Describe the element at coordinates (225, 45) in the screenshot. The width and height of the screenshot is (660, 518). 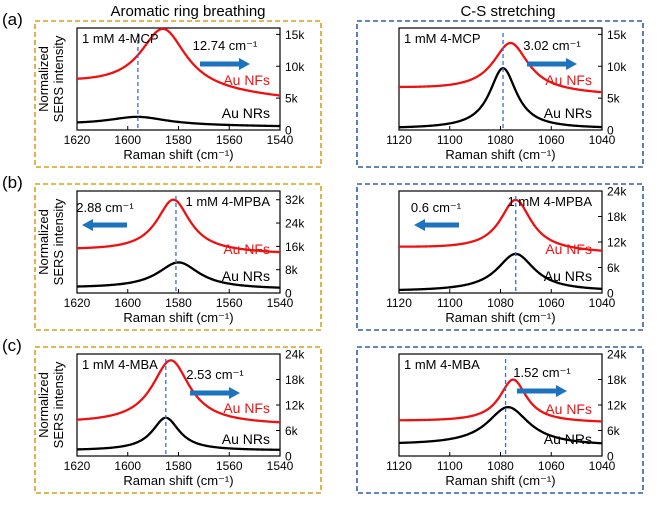
I see `shift-label: 12.74 cm⁻¹` at that location.